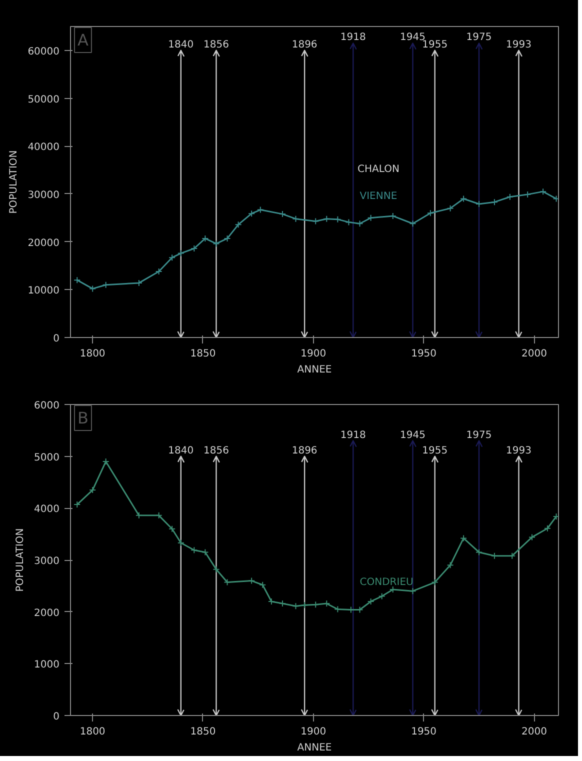 The height and width of the screenshot is (761, 582). Describe the element at coordinates (47, 561) in the screenshot. I see `y-tick-label: 3000` at that location.